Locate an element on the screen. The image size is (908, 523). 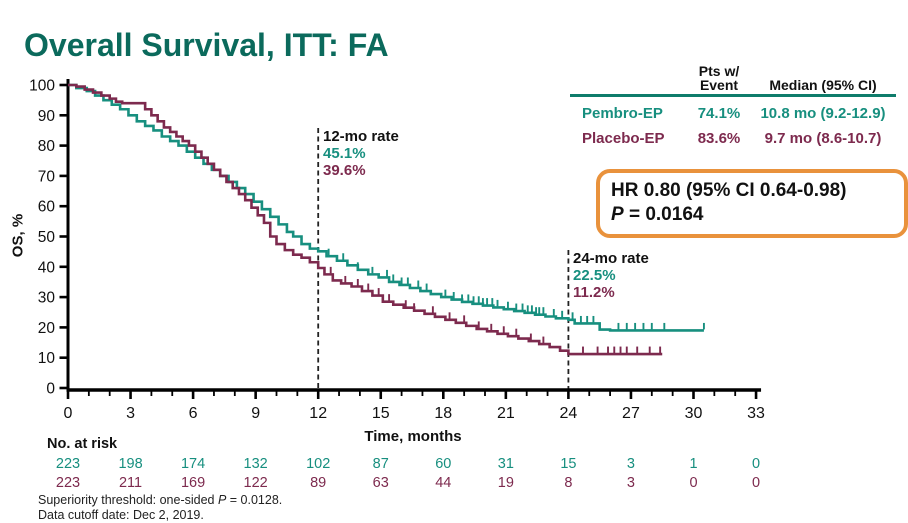
hazard-ratio-callout: HR 0.80 (95% CI 0.64-0.98) P = 0.0164 is located at coordinates (752, 203).